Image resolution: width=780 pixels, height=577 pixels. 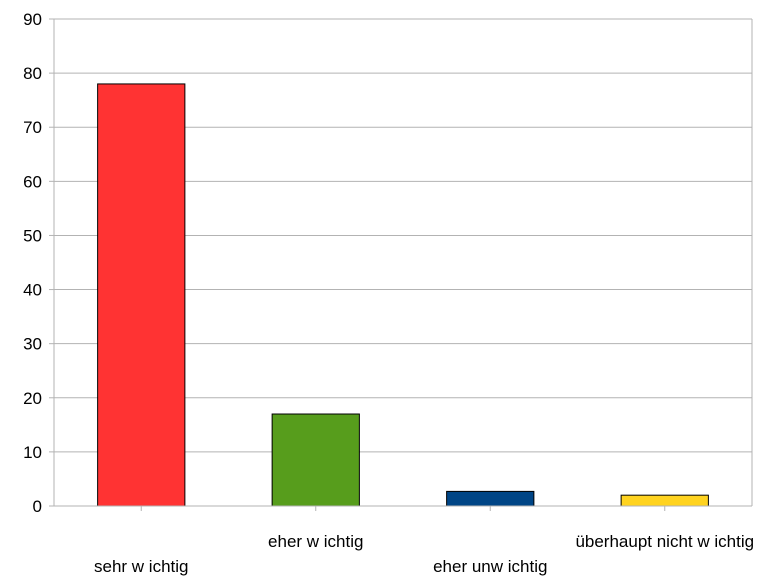 I want to click on y-tick-label: 60, so click(x=32, y=181).